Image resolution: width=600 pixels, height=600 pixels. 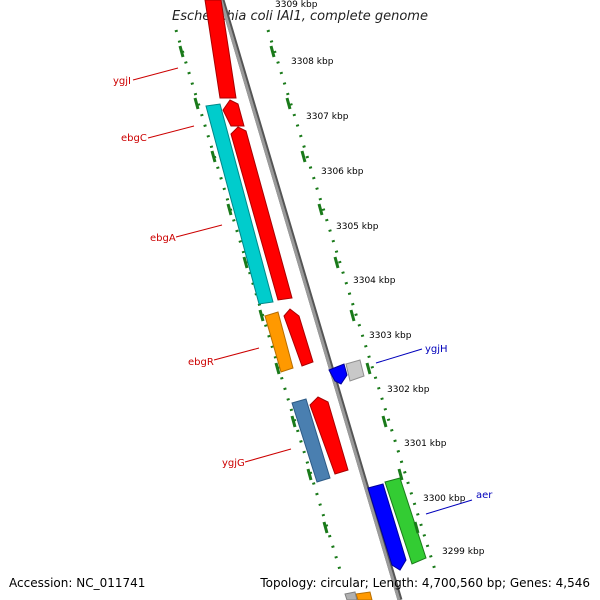 What do you see at coordinates (233, 463) in the screenshot?
I see `gene-label-ygjG: ygjG` at bounding box center [233, 463].